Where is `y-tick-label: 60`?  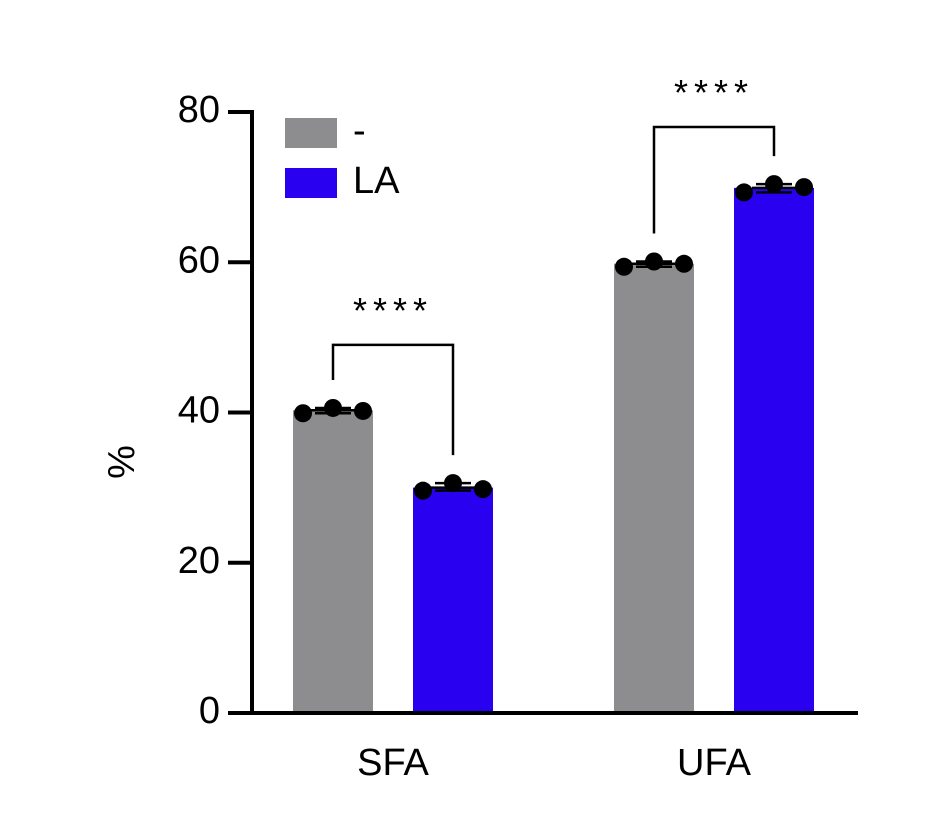
y-tick-label: 60 is located at coordinates (199, 260).